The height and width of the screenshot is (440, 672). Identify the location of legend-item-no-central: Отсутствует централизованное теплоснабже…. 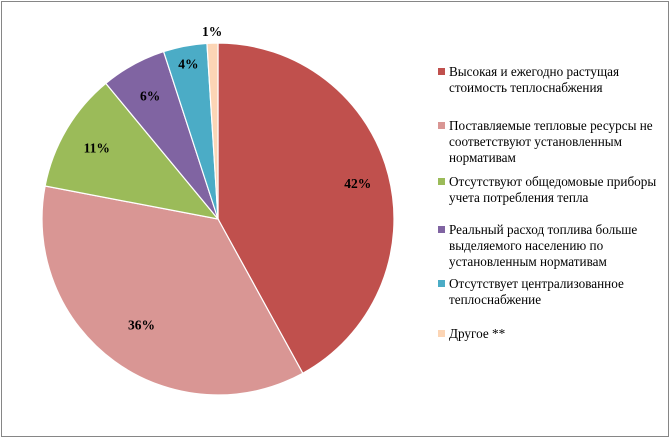
(552, 292).